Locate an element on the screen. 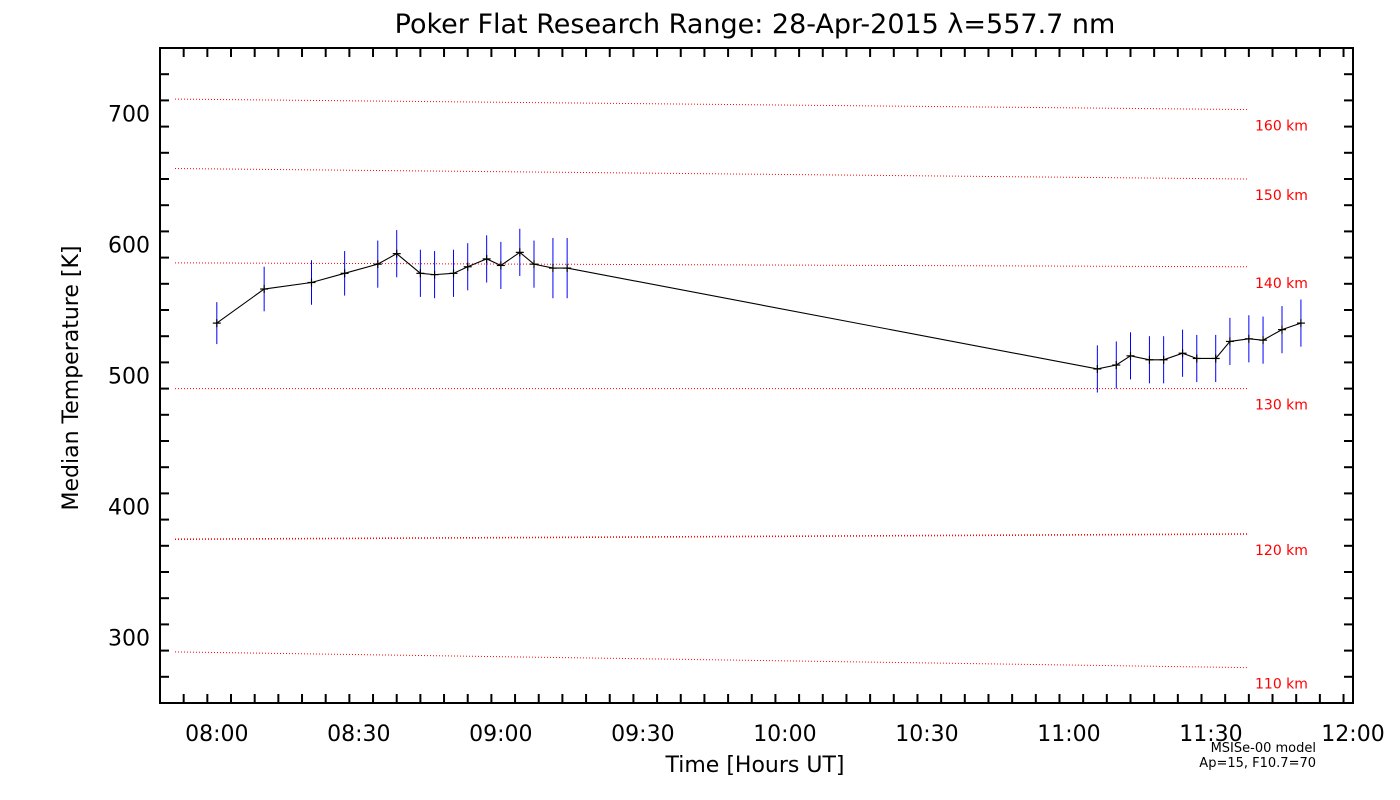  reference-line-label: 160 km is located at coordinates (1281, 127).